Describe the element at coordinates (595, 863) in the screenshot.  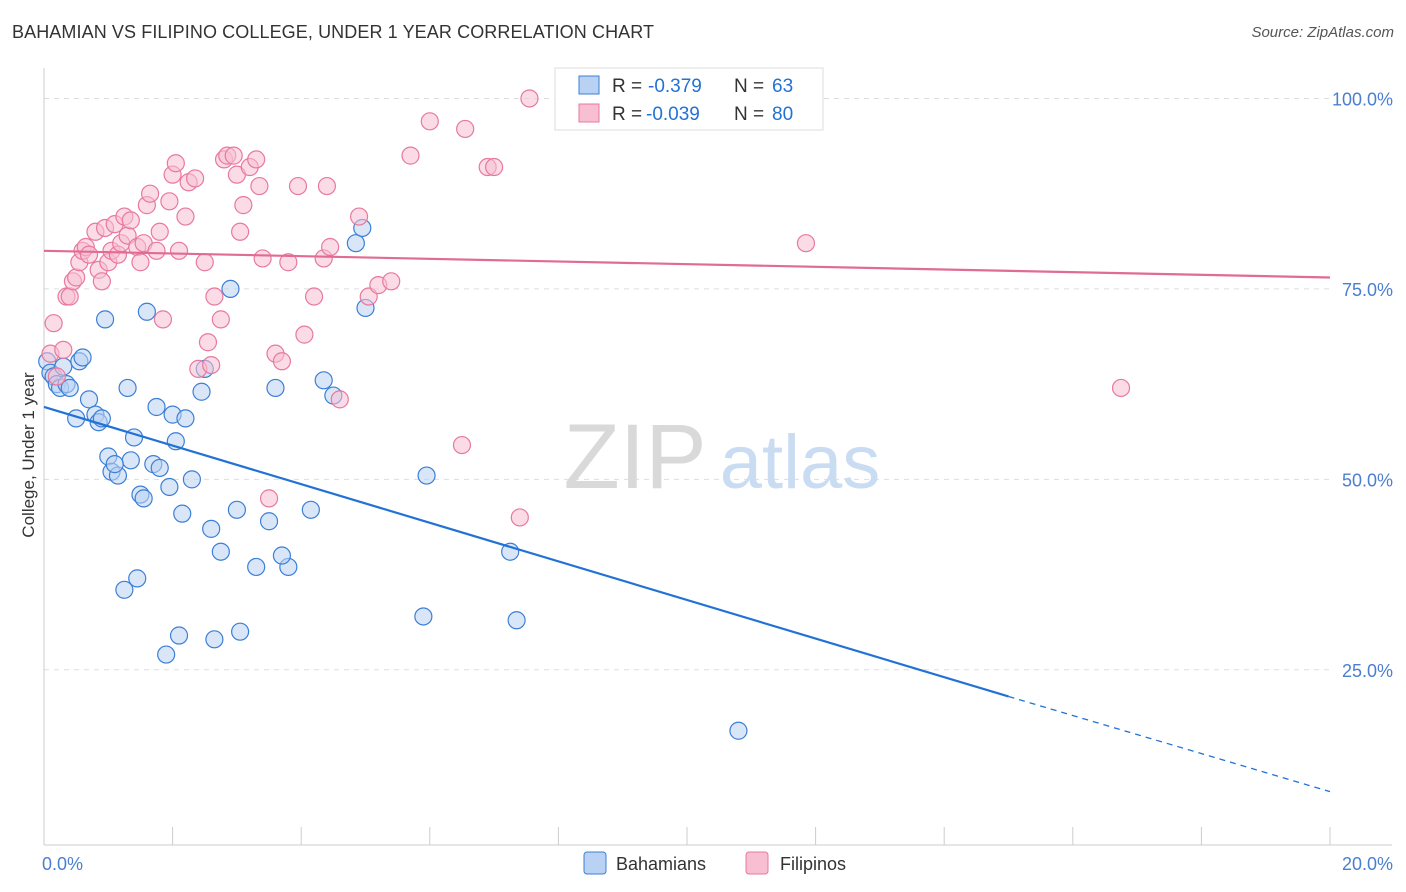
I see `legend-swatch-bahamians` at that location.